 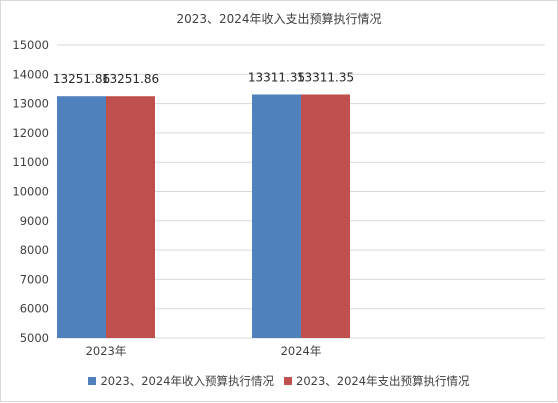 What do you see at coordinates (30, 74) in the screenshot?
I see `y-tick-label: 14000` at bounding box center [30, 74].